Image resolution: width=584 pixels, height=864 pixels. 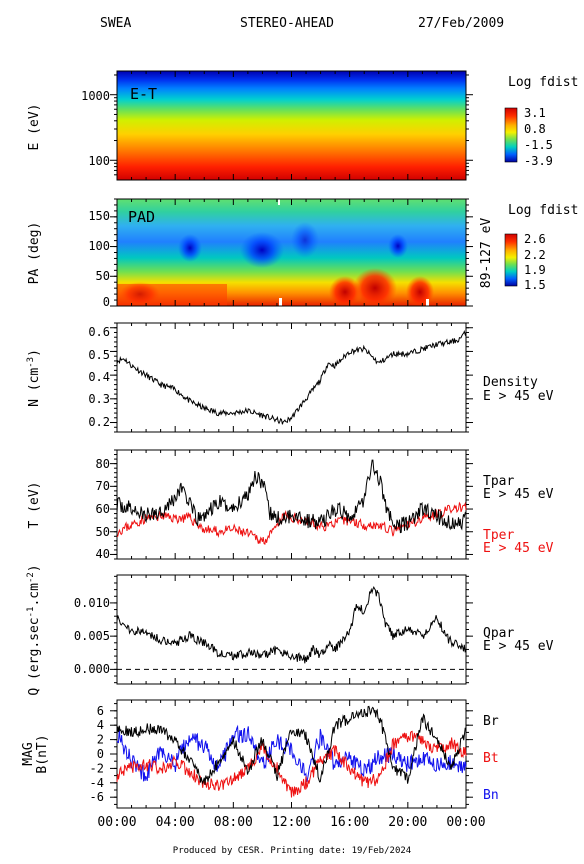 I want to click on tpar-series-line, so click(x=291, y=496).